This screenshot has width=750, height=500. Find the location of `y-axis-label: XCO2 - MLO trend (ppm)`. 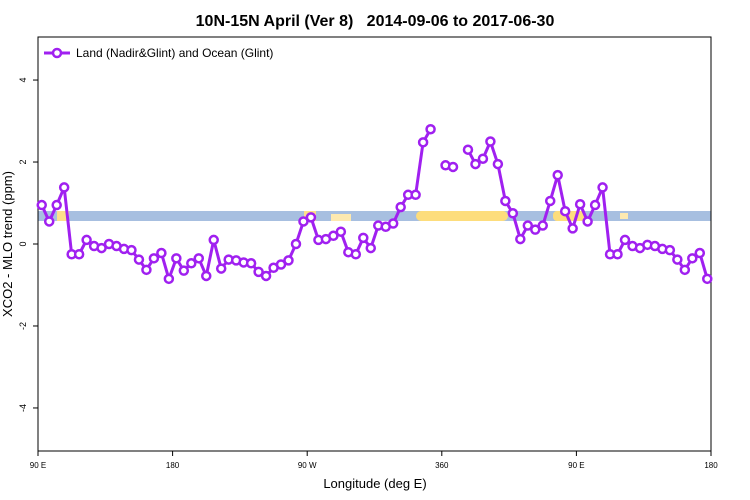

y-axis-label: XCO2 - MLO trend (ppm) is located at coordinates (7, 244).